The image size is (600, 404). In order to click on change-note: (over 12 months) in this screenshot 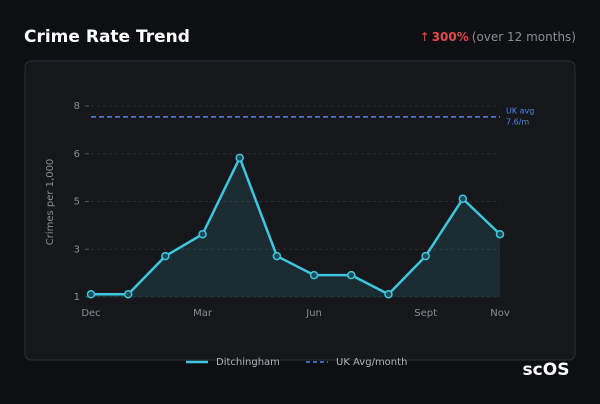, I will do `click(524, 37)`.